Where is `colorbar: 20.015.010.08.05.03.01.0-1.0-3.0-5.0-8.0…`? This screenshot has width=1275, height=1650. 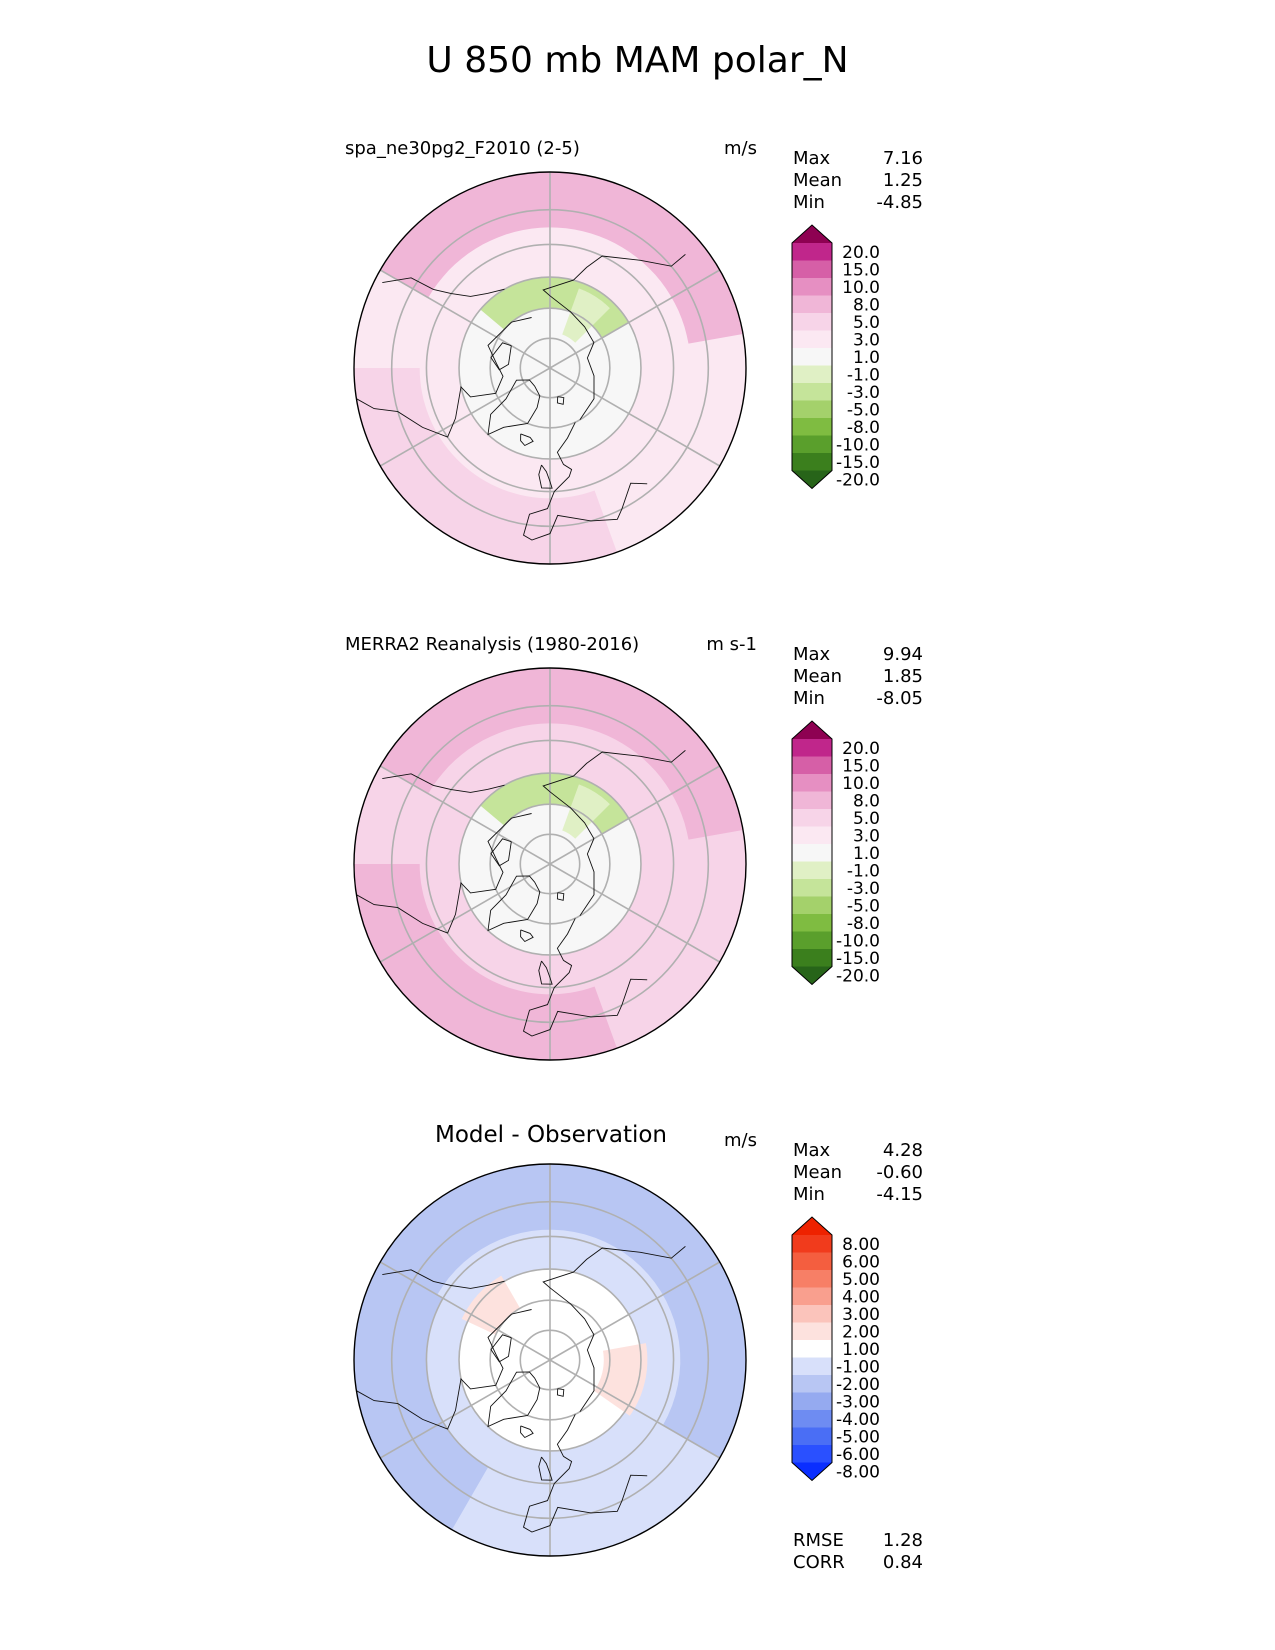 colorbar: 20.015.010.08.05.03.01.0-1.0-3.0-5.0-8.0… is located at coordinates (835, 357).